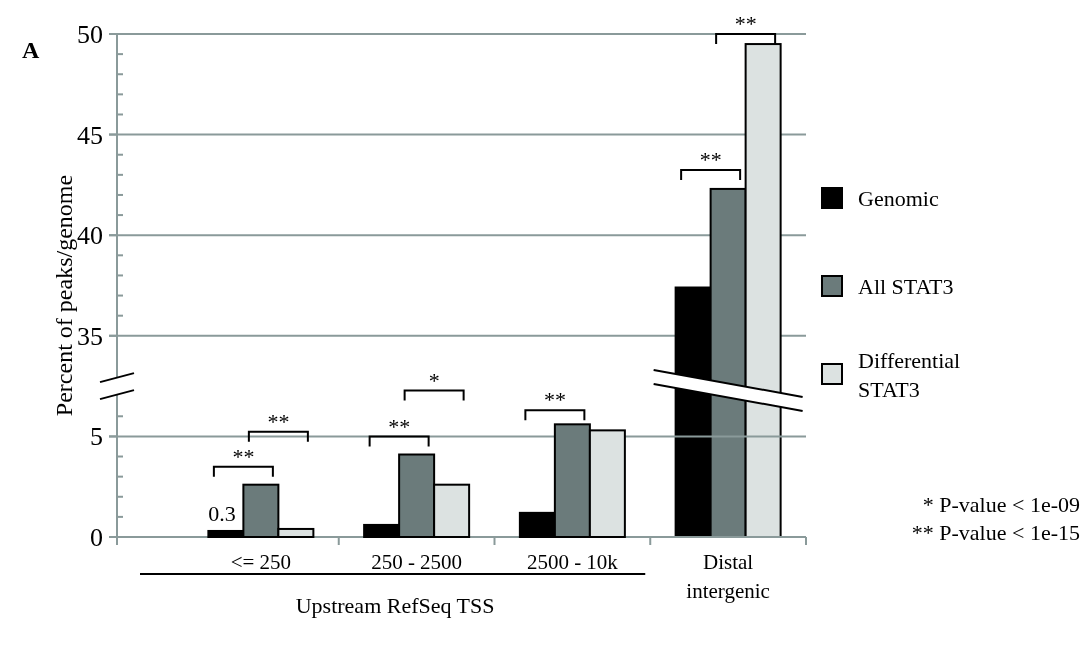 Image resolution: width=1086 pixels, height=648 pixels. What do you see at coordinates (1001, 504) in the screenshot?
I see `text: * P-value < 1e-09` at bounding box center [1001, 504].